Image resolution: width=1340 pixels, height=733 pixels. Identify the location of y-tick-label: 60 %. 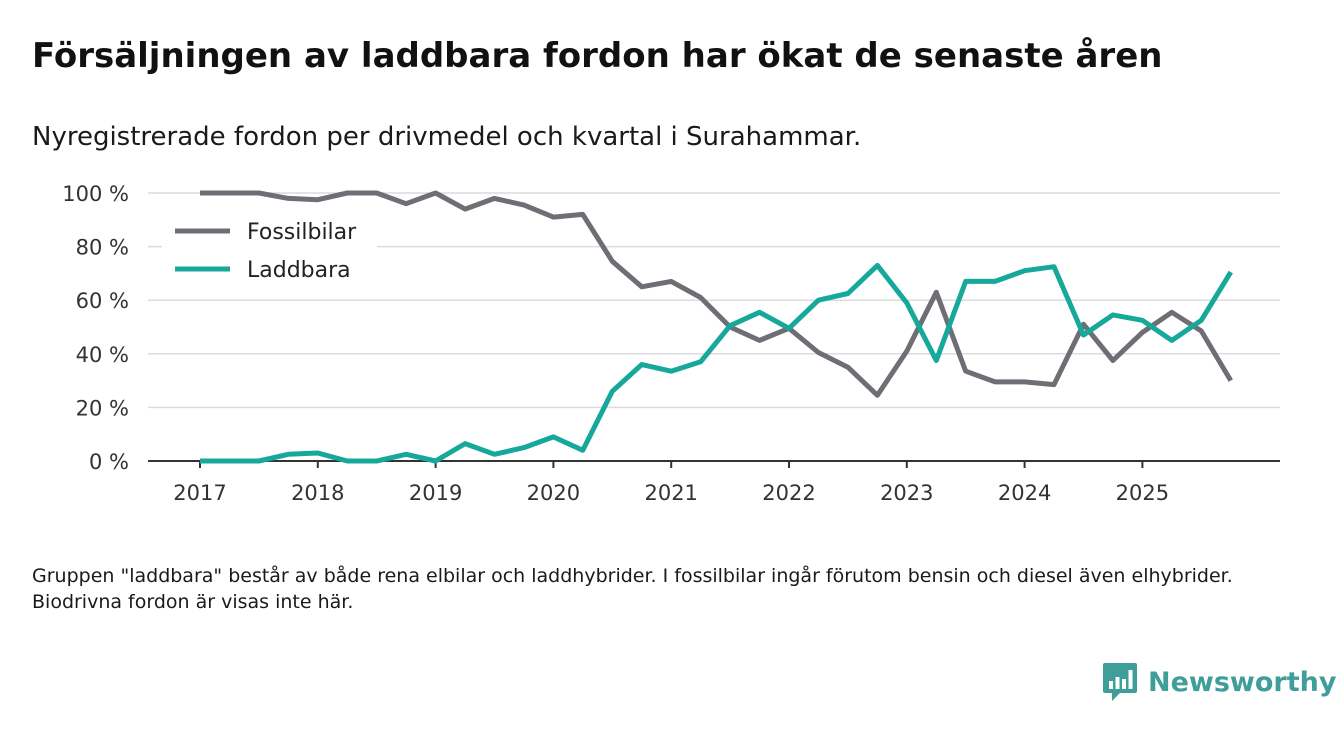
(102, 301).